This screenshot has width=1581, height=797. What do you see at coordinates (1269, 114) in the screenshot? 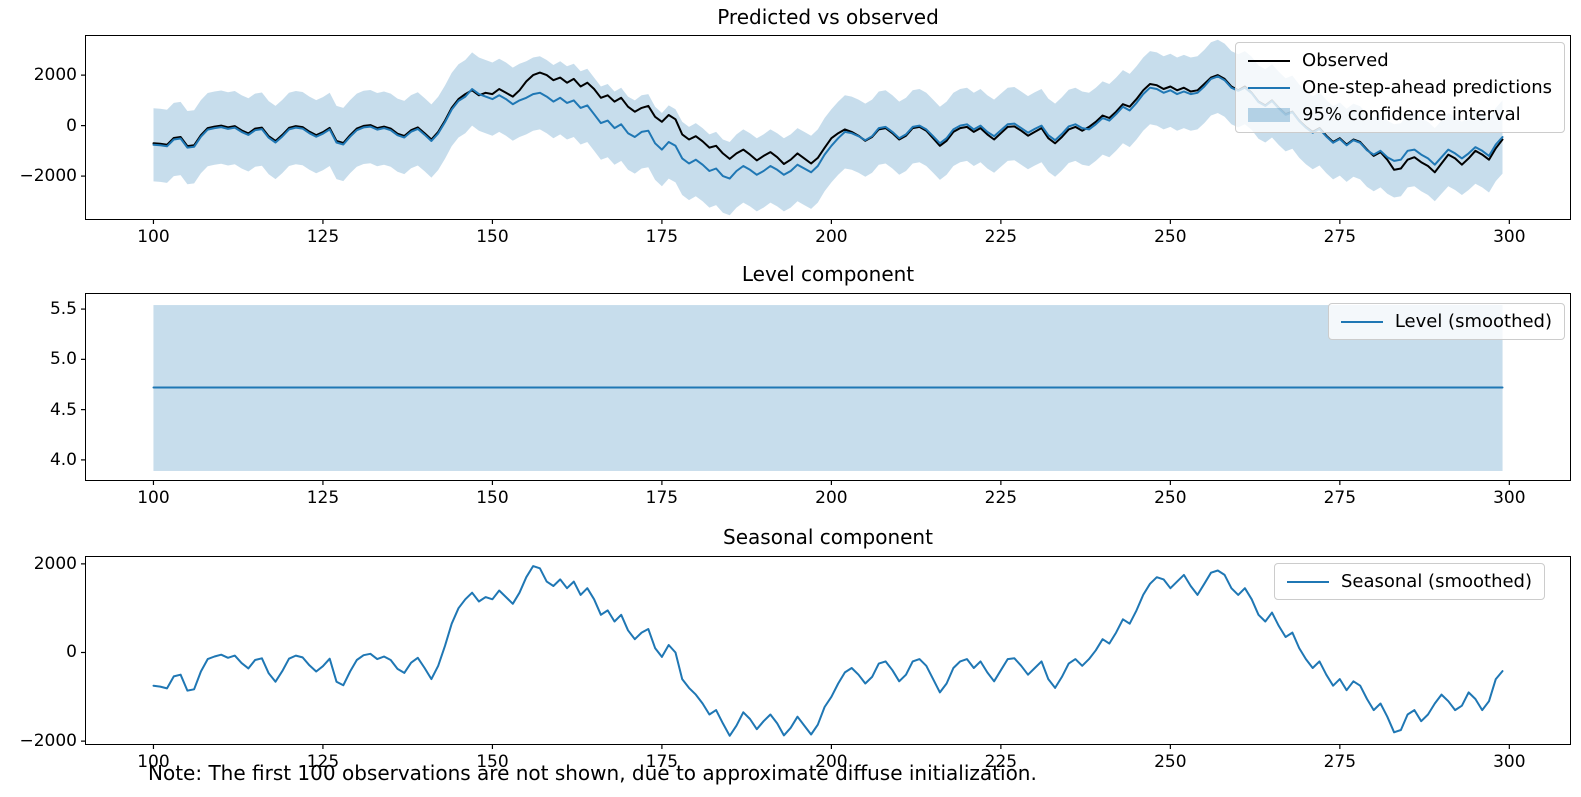
I see `confidence-band-swatch` at bounding box center [1269, 114].